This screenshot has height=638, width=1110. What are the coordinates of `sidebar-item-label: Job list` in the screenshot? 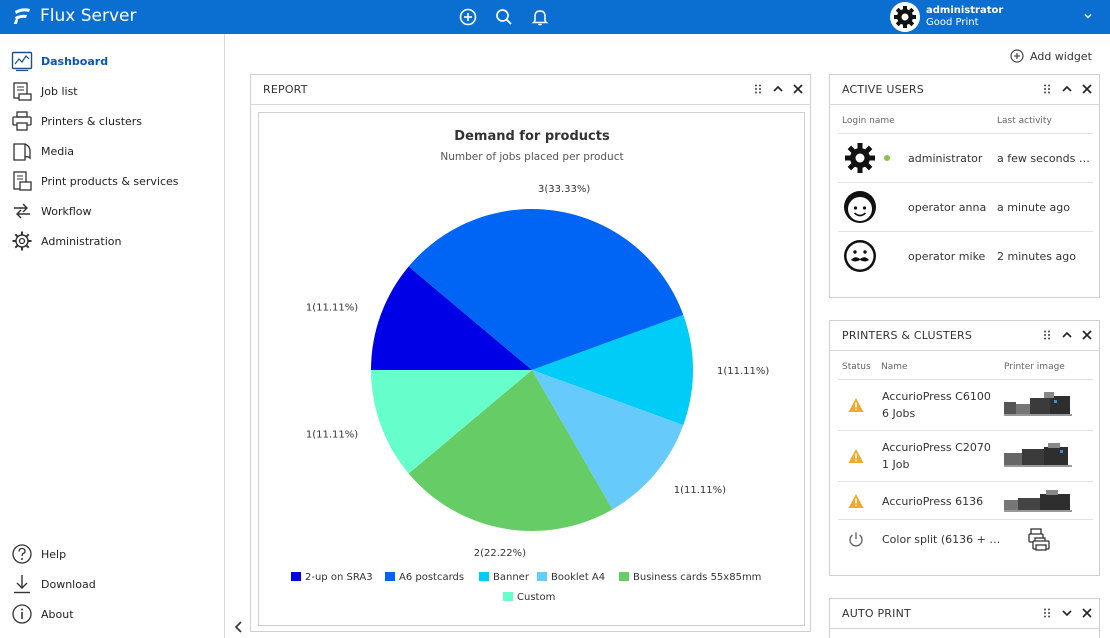 It's located at (59, 91).